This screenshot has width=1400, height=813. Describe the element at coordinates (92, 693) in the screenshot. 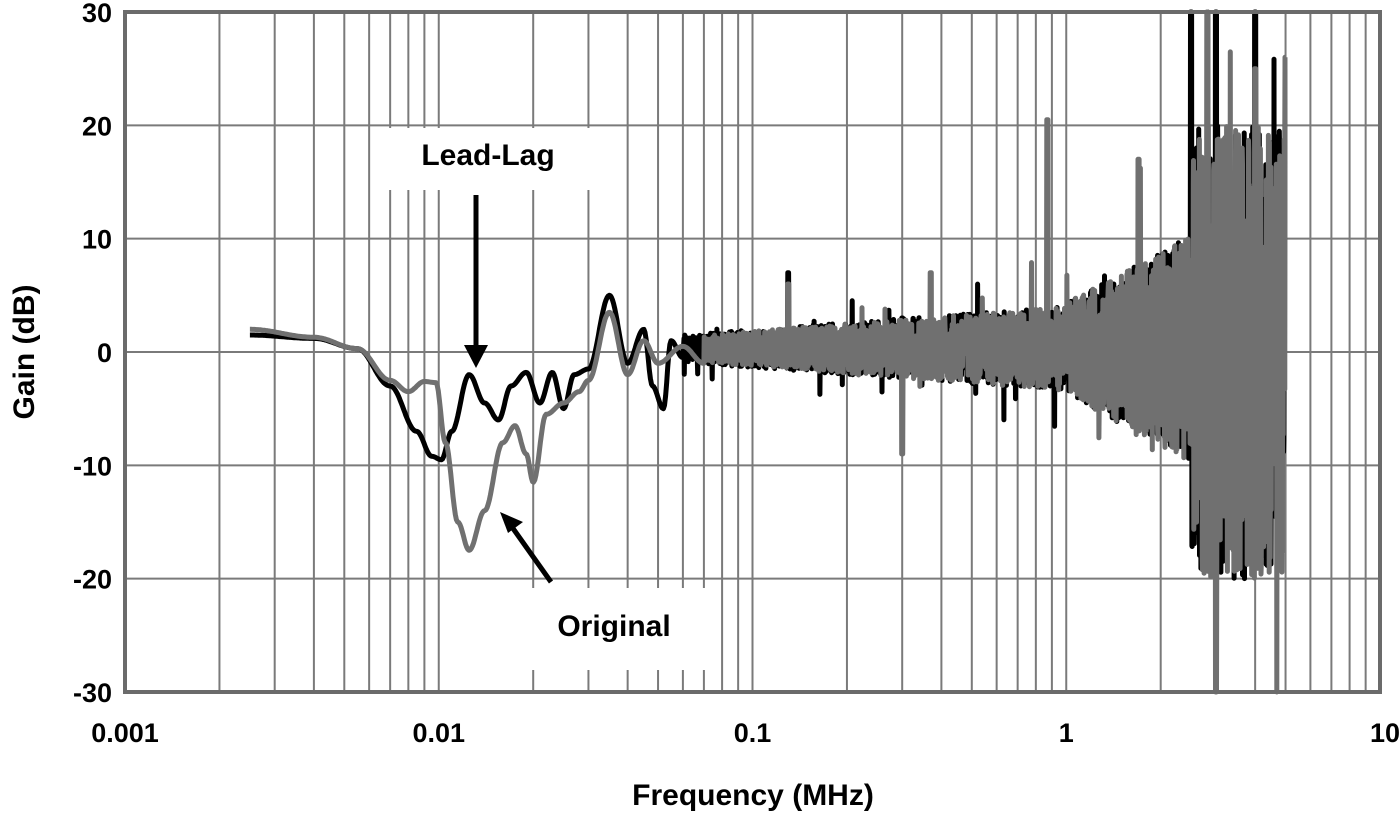

I see `y-tick-label: -30` at that location.